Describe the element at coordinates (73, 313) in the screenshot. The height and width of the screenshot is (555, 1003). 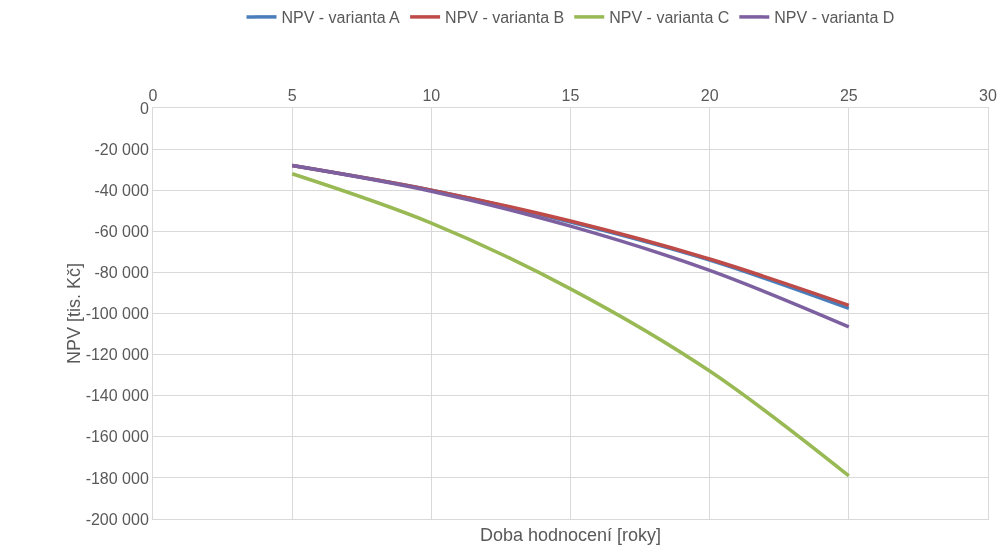
I see `y-axis-title: NPV [tis. Kč]` at that location.